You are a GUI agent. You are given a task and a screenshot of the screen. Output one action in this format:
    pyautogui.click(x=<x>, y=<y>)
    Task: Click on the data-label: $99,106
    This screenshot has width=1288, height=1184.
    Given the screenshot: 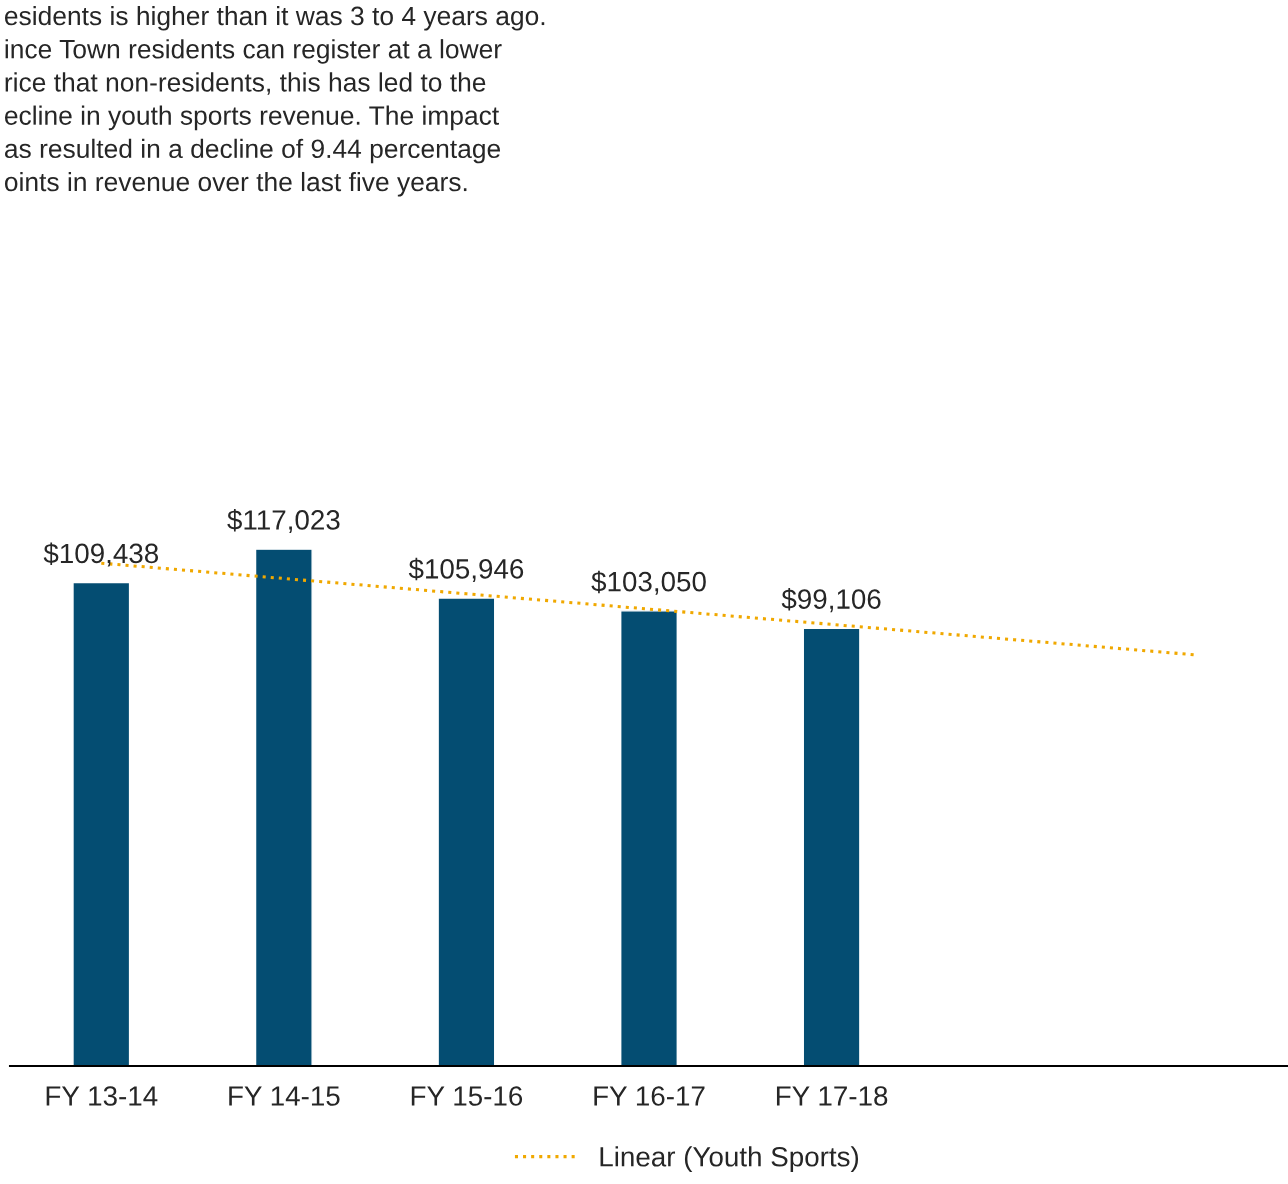 What is the action you would take?
    pyautogui.click(x=831, y=600)
    